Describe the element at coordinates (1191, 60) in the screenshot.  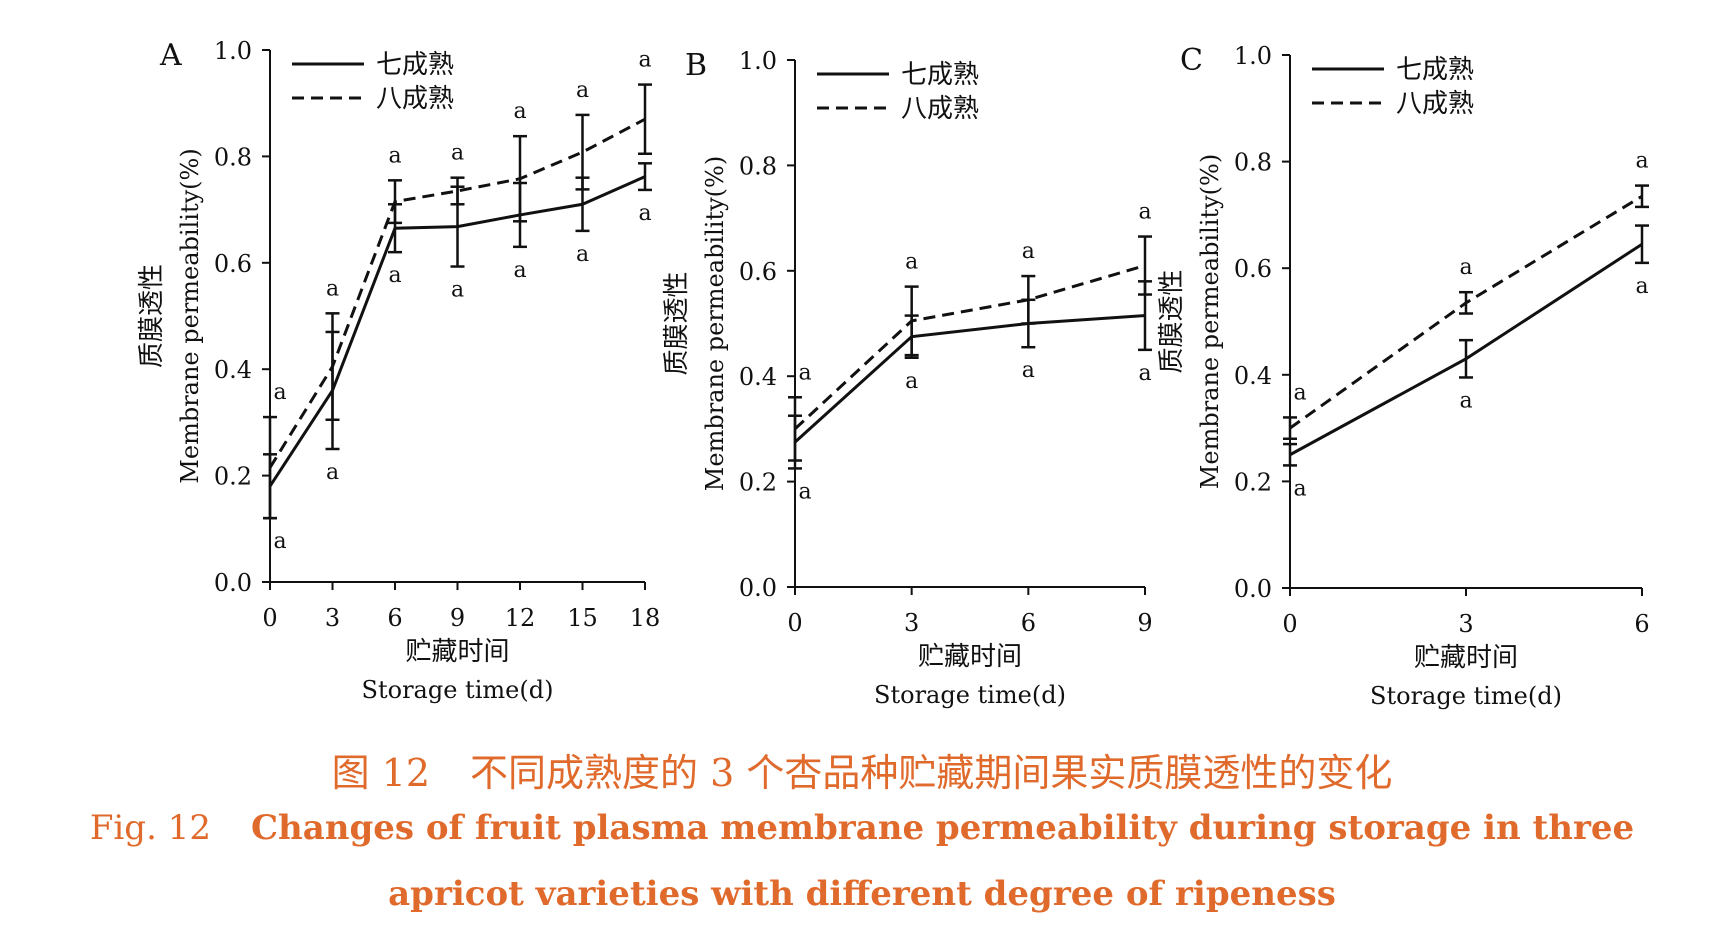
I see `panel-c-label: C` at that location.